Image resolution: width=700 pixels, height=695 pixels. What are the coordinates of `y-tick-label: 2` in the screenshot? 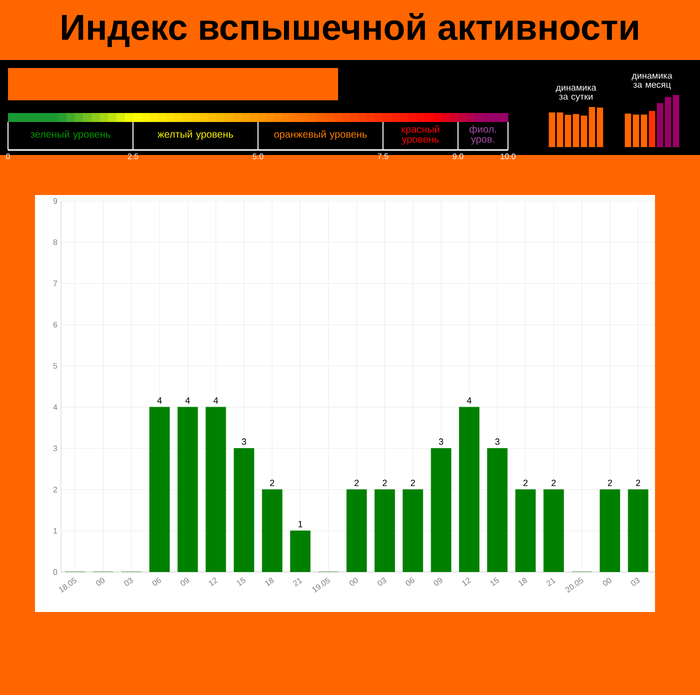 It's located at (55, 489).